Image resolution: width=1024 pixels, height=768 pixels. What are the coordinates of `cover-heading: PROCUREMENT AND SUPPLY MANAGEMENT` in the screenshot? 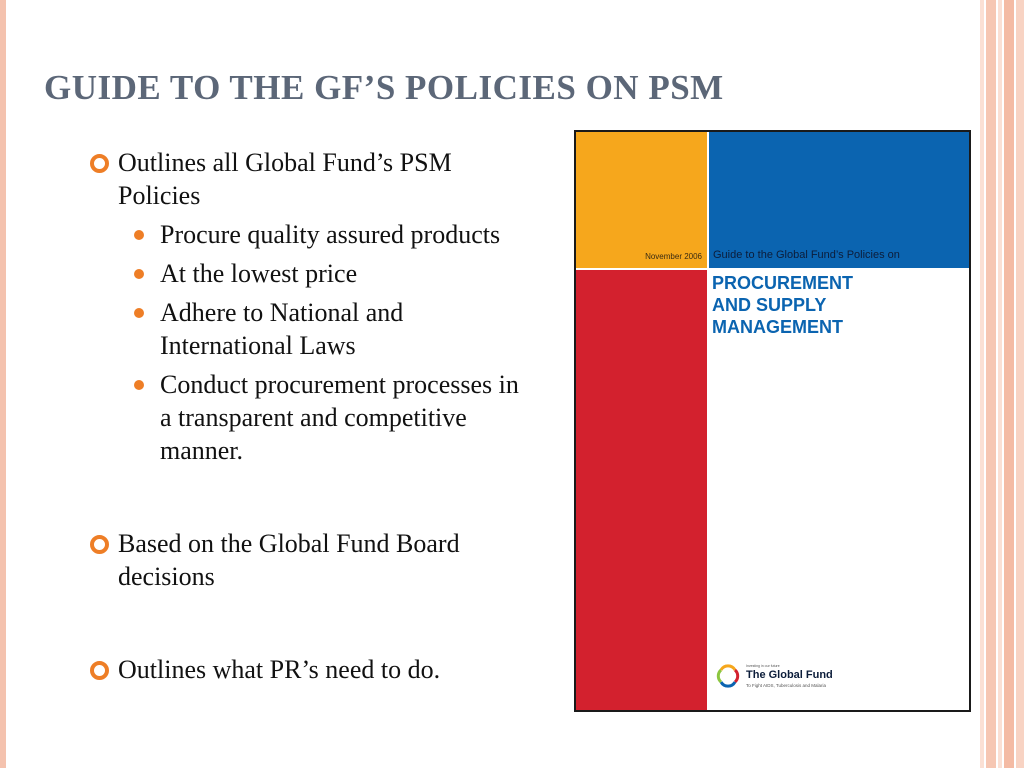 It's located at (832, 305).